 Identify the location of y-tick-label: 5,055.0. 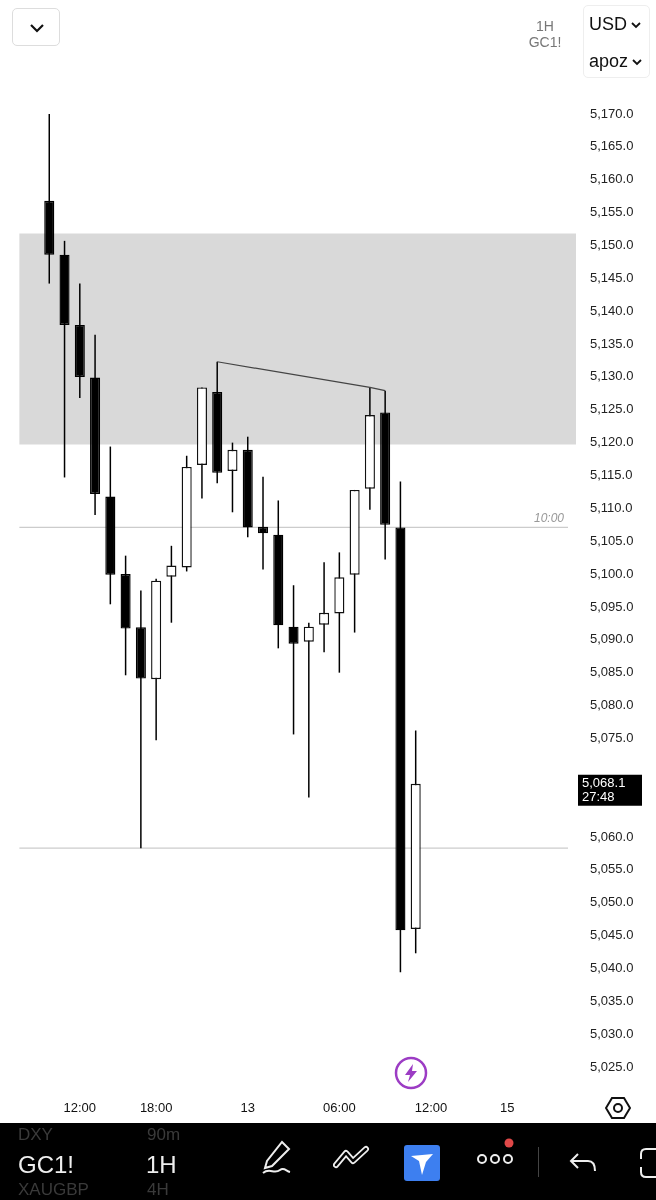
(612, 869).